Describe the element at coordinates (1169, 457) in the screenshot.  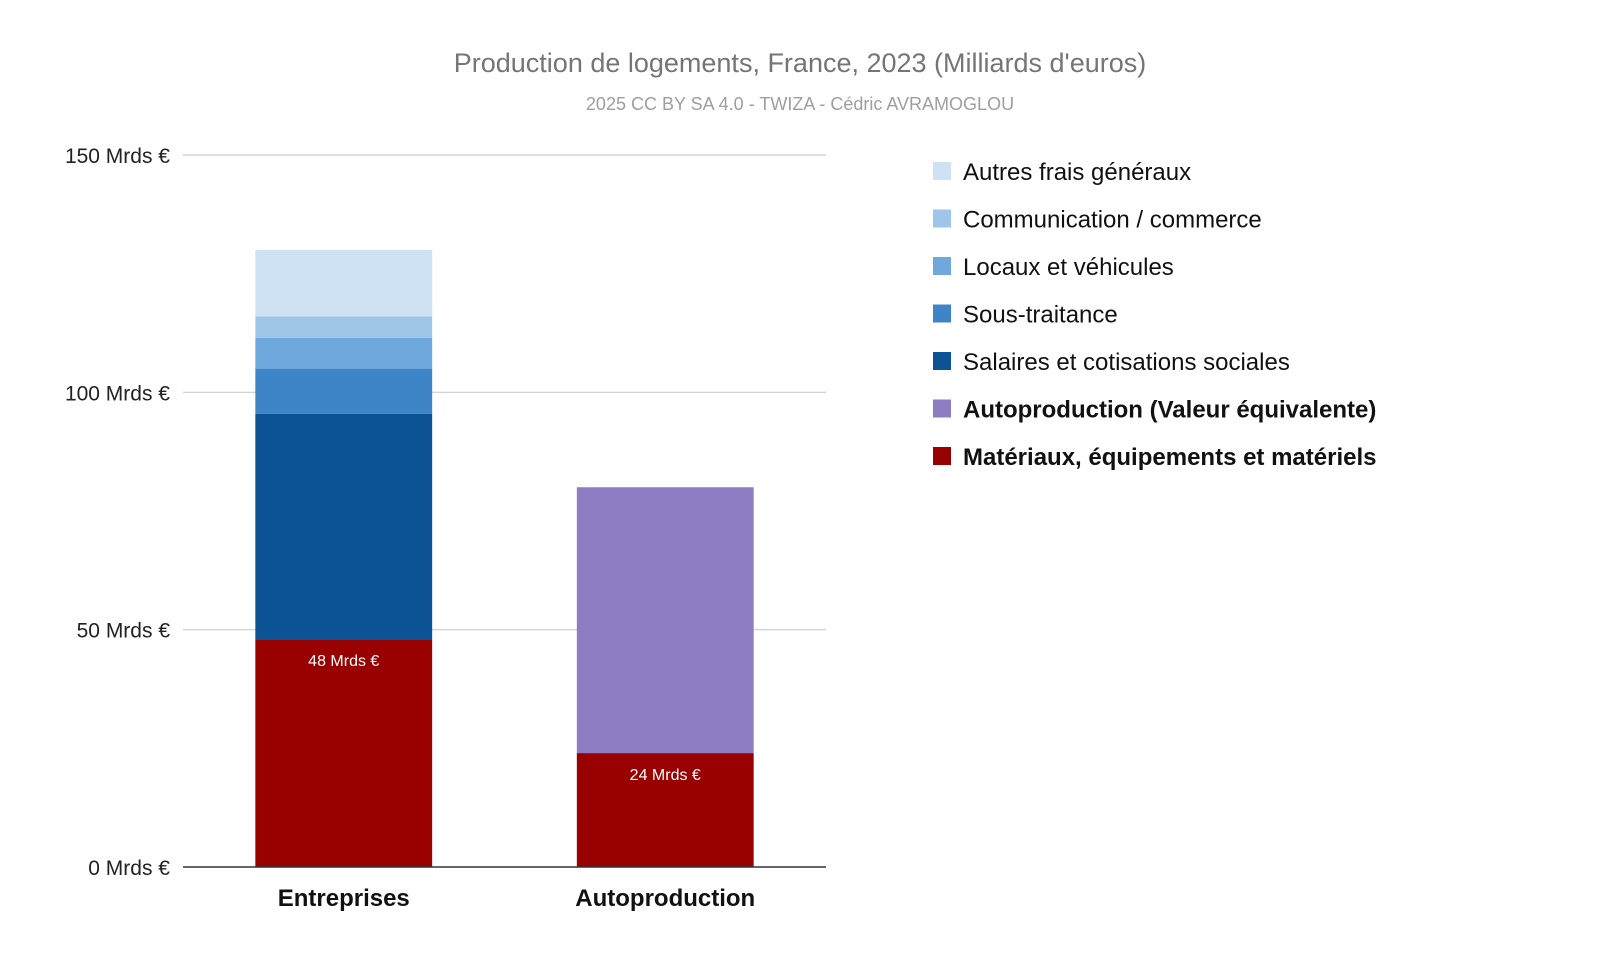
I see `legend-item-label: Matériaux, équipements et matériels` at that location.